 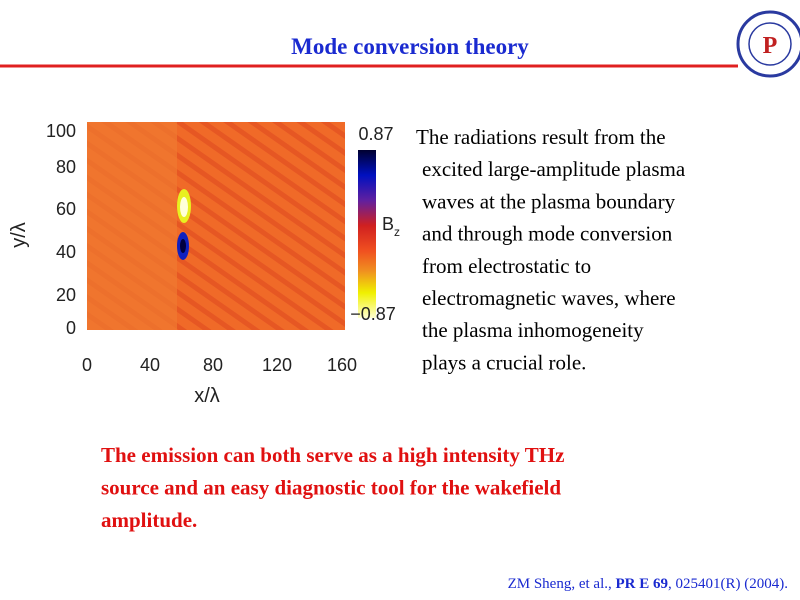 What do you see at coordinates (642, 584) in the screenshot?
I see `citation-journal: PR E 69` at bounding box center [642, 584].